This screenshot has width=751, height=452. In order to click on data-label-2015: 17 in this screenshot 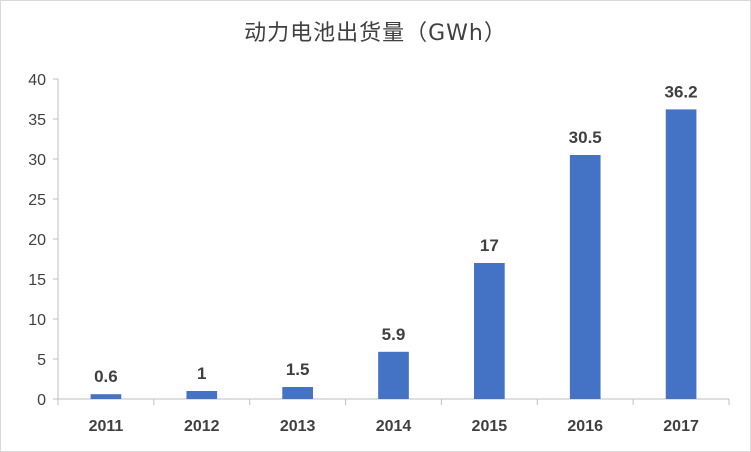, I will do `click(489, 245)`.